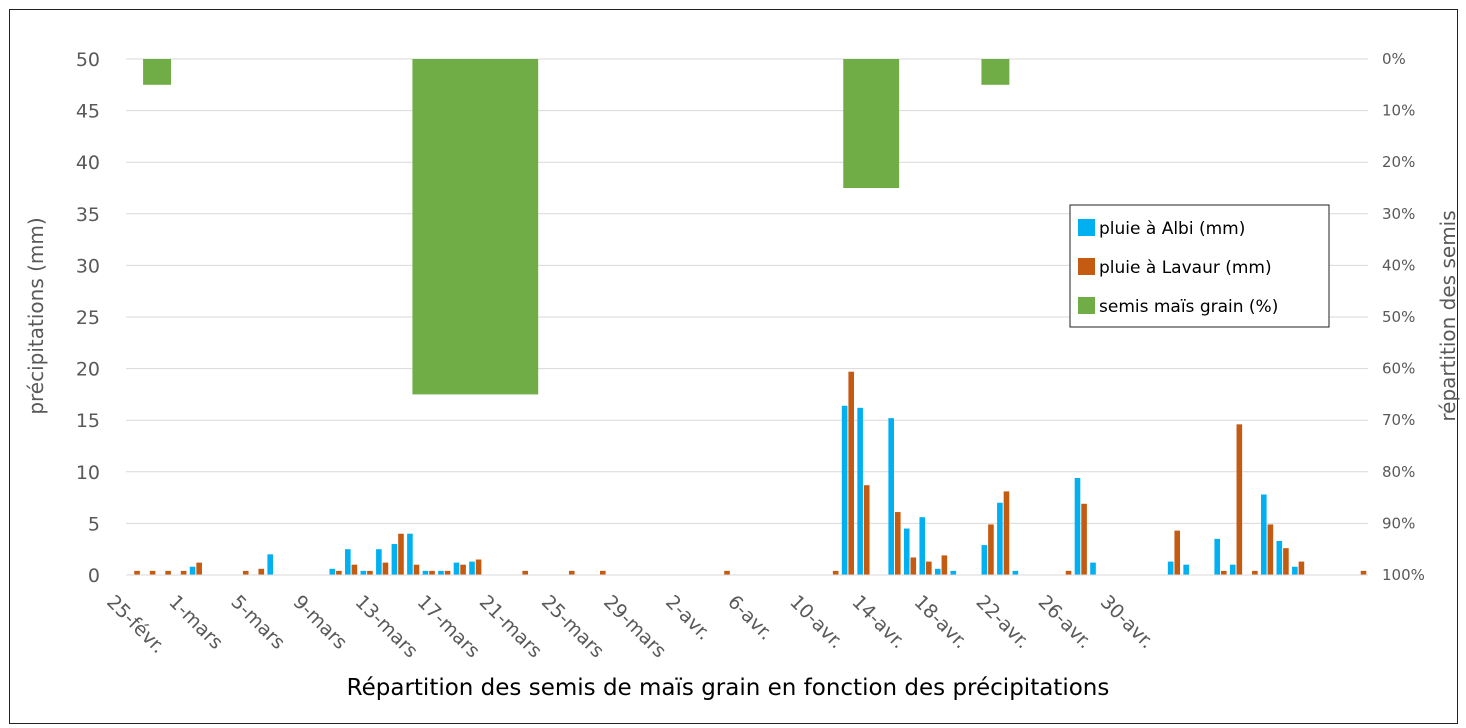 The width and height of the screenshot is (1466, 728). I want to click on y-tick-label: 5, so click(94, 524).